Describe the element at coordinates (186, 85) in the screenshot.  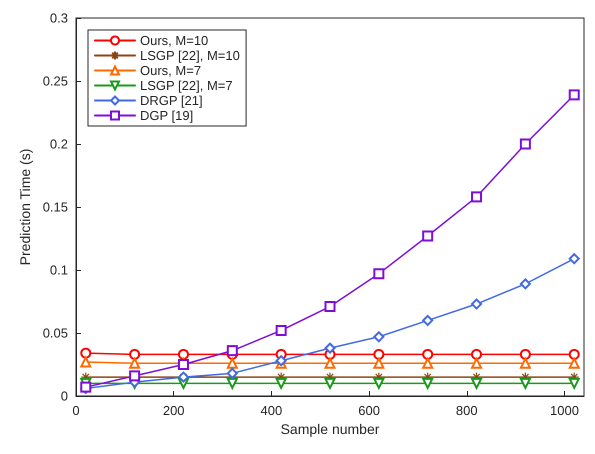
I see `legend-label: LSGP [22], M=7` at that location.